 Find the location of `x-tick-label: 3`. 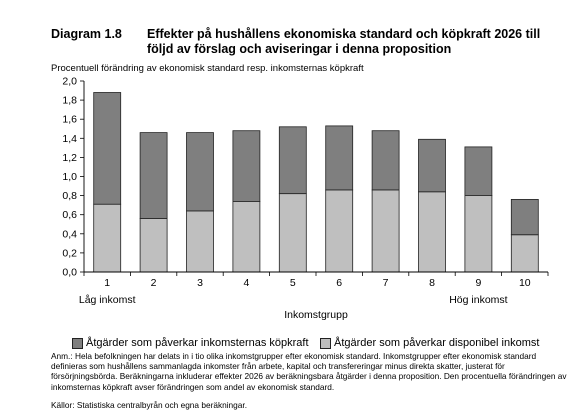

x-tick-label: 3 is located at coordinates (200, 283).